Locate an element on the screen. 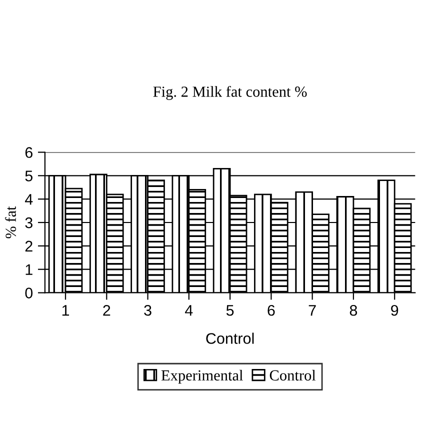 The width and height of the screenshot is (428, 435). x-tick-label: 2 is located at coordinates (106, 310).